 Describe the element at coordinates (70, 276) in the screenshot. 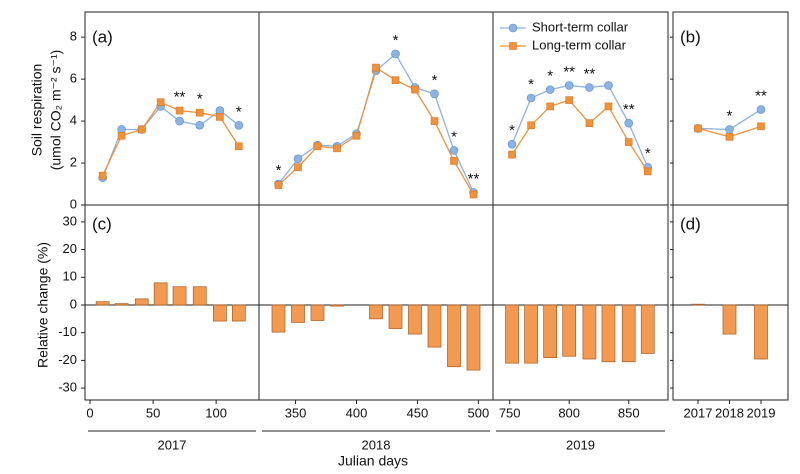

I see `y-tick-label: 10` at that location.